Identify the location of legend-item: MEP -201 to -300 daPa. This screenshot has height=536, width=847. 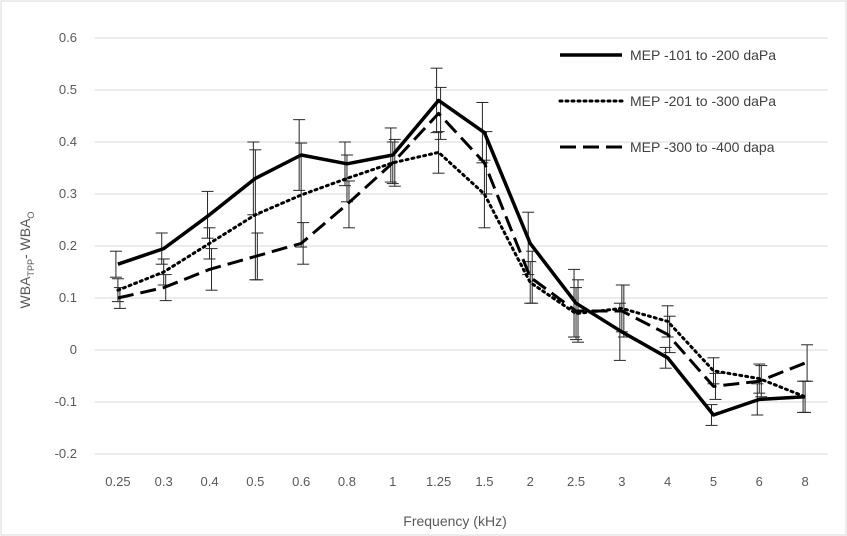
(667, 101).